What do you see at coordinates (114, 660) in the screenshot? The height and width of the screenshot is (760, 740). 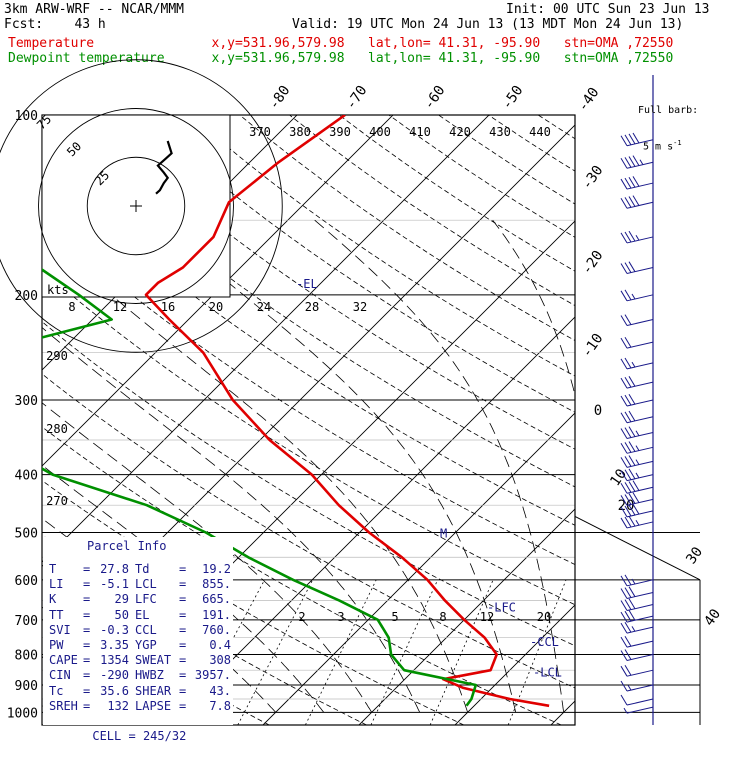 I see `parcel-value: 1354` at bounding box center [114, 660].